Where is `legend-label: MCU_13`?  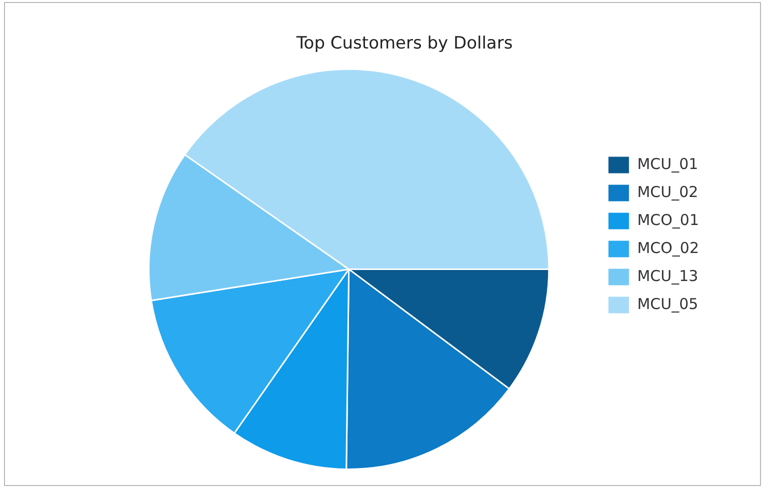
legend-label: MCU_13 is located at coordinates (667, 275).